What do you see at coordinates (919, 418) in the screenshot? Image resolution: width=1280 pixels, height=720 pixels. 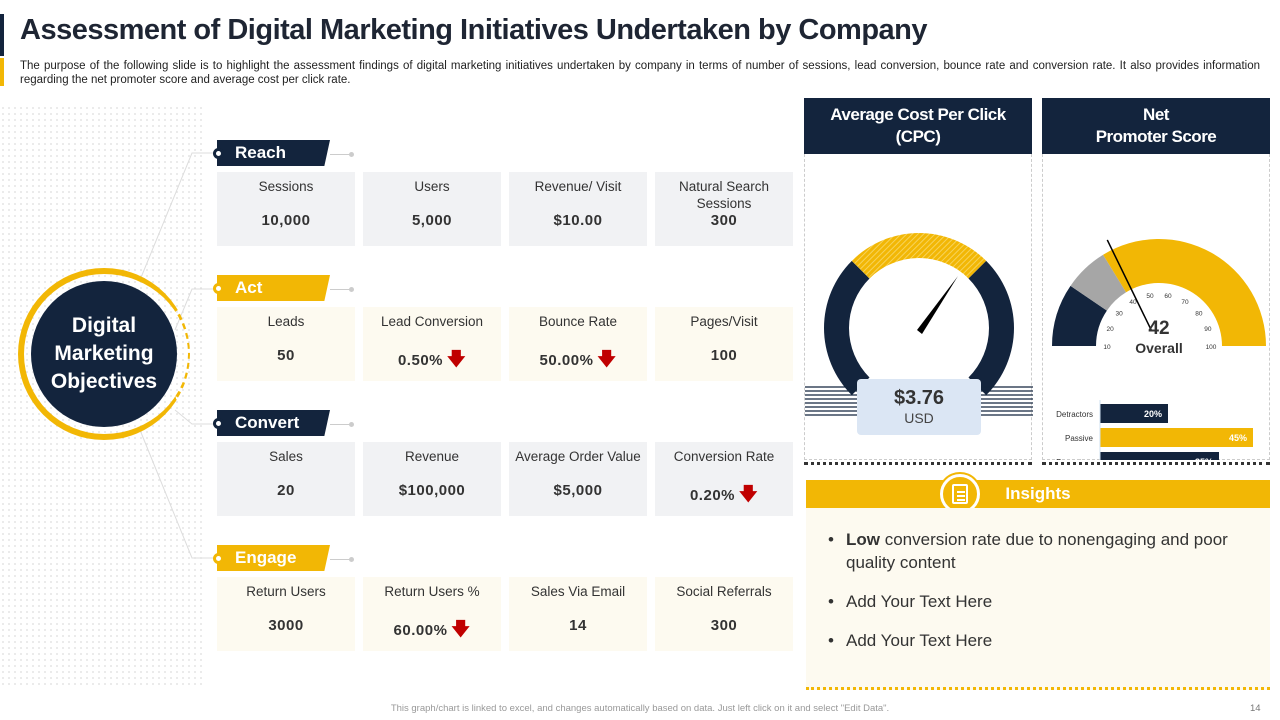 I see `cpc-unit: USD` at bounding box center [919, 418].